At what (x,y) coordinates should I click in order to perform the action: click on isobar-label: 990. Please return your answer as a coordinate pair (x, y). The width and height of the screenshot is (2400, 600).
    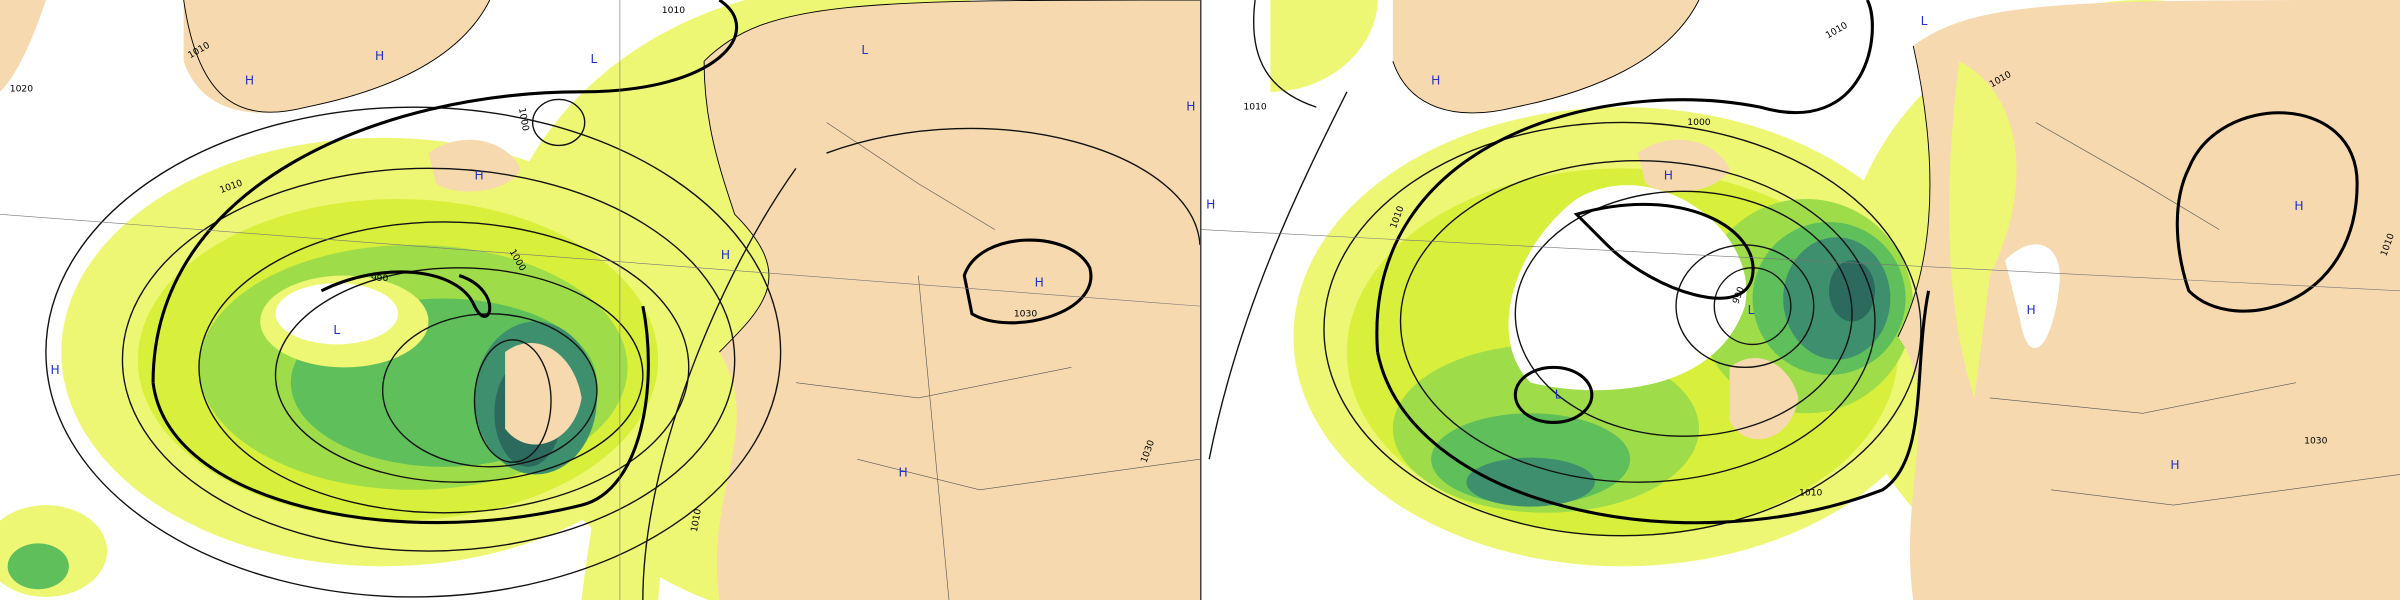
    Looking at the image, I should click on (380, 278).